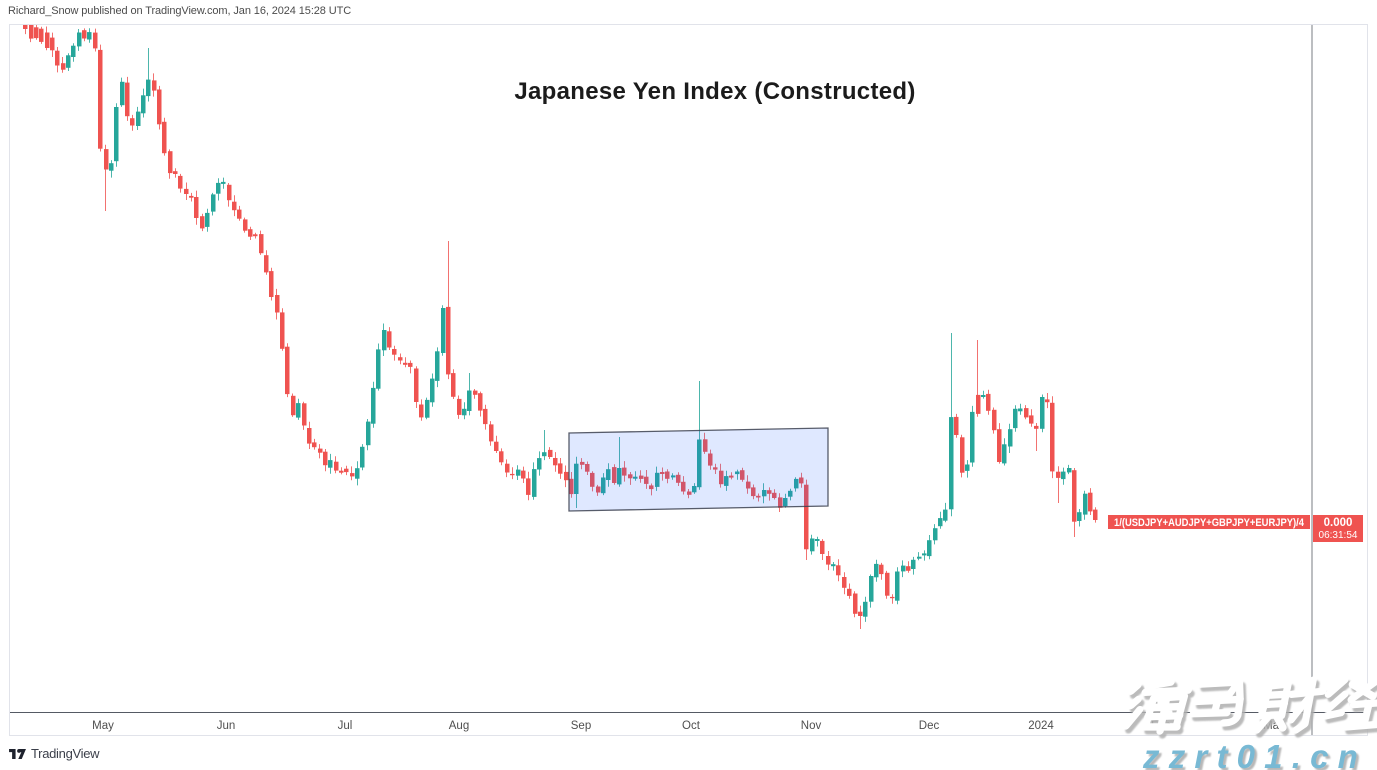 Image resolution: width=1377 pixels, height=770 pixels. I want to click on svg-text: Sep, so click(581, 726).